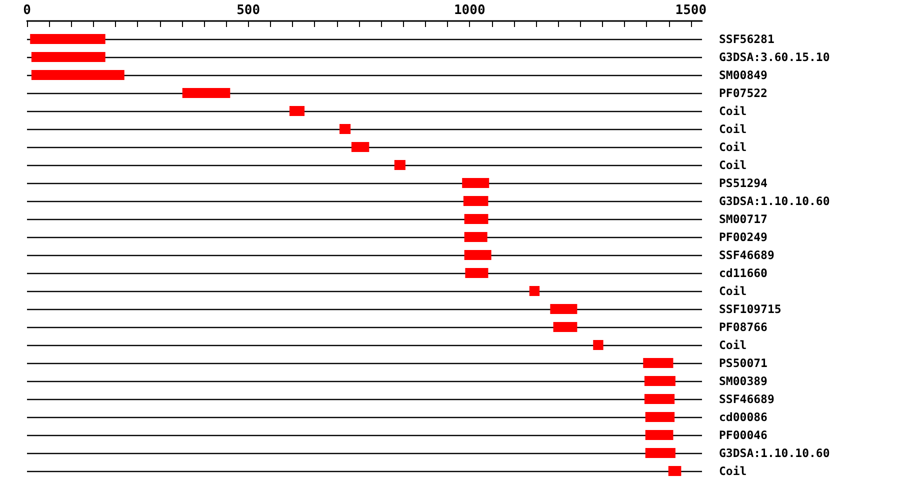 The image size is (900, 490). Describe the element at coordinates (743, 273) in the screenshot. I see `y-tick-label: cd11660` at that location.